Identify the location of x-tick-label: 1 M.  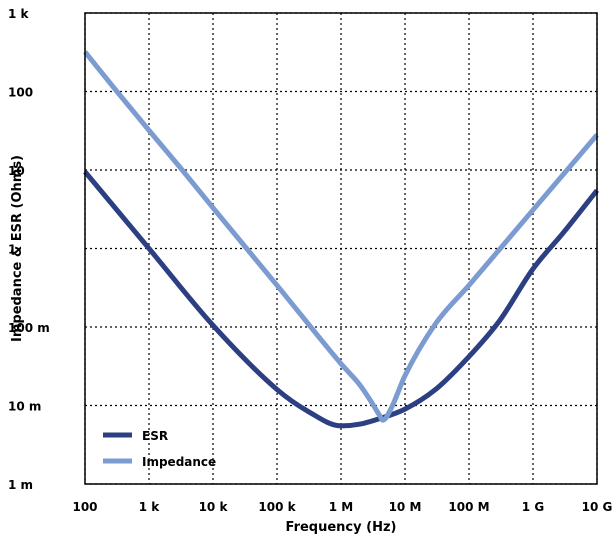
(341, 507).